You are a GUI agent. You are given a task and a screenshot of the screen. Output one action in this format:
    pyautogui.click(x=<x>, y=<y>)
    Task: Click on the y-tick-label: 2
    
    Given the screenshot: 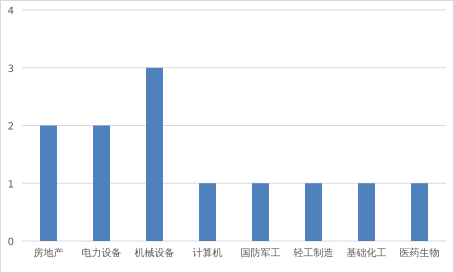 What is the action you would take?
    pyautogui.click(x=11, y=127)
    